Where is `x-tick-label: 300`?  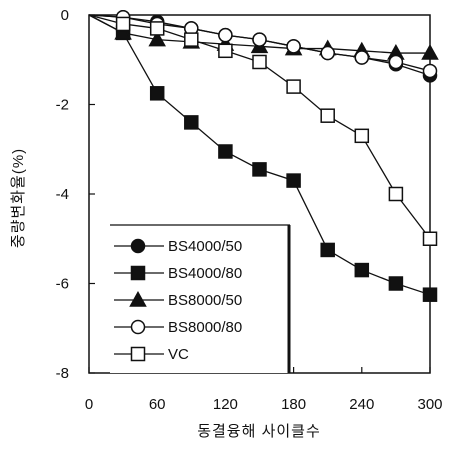
x-tick-label: 300 is located at coordinates (429, 404).